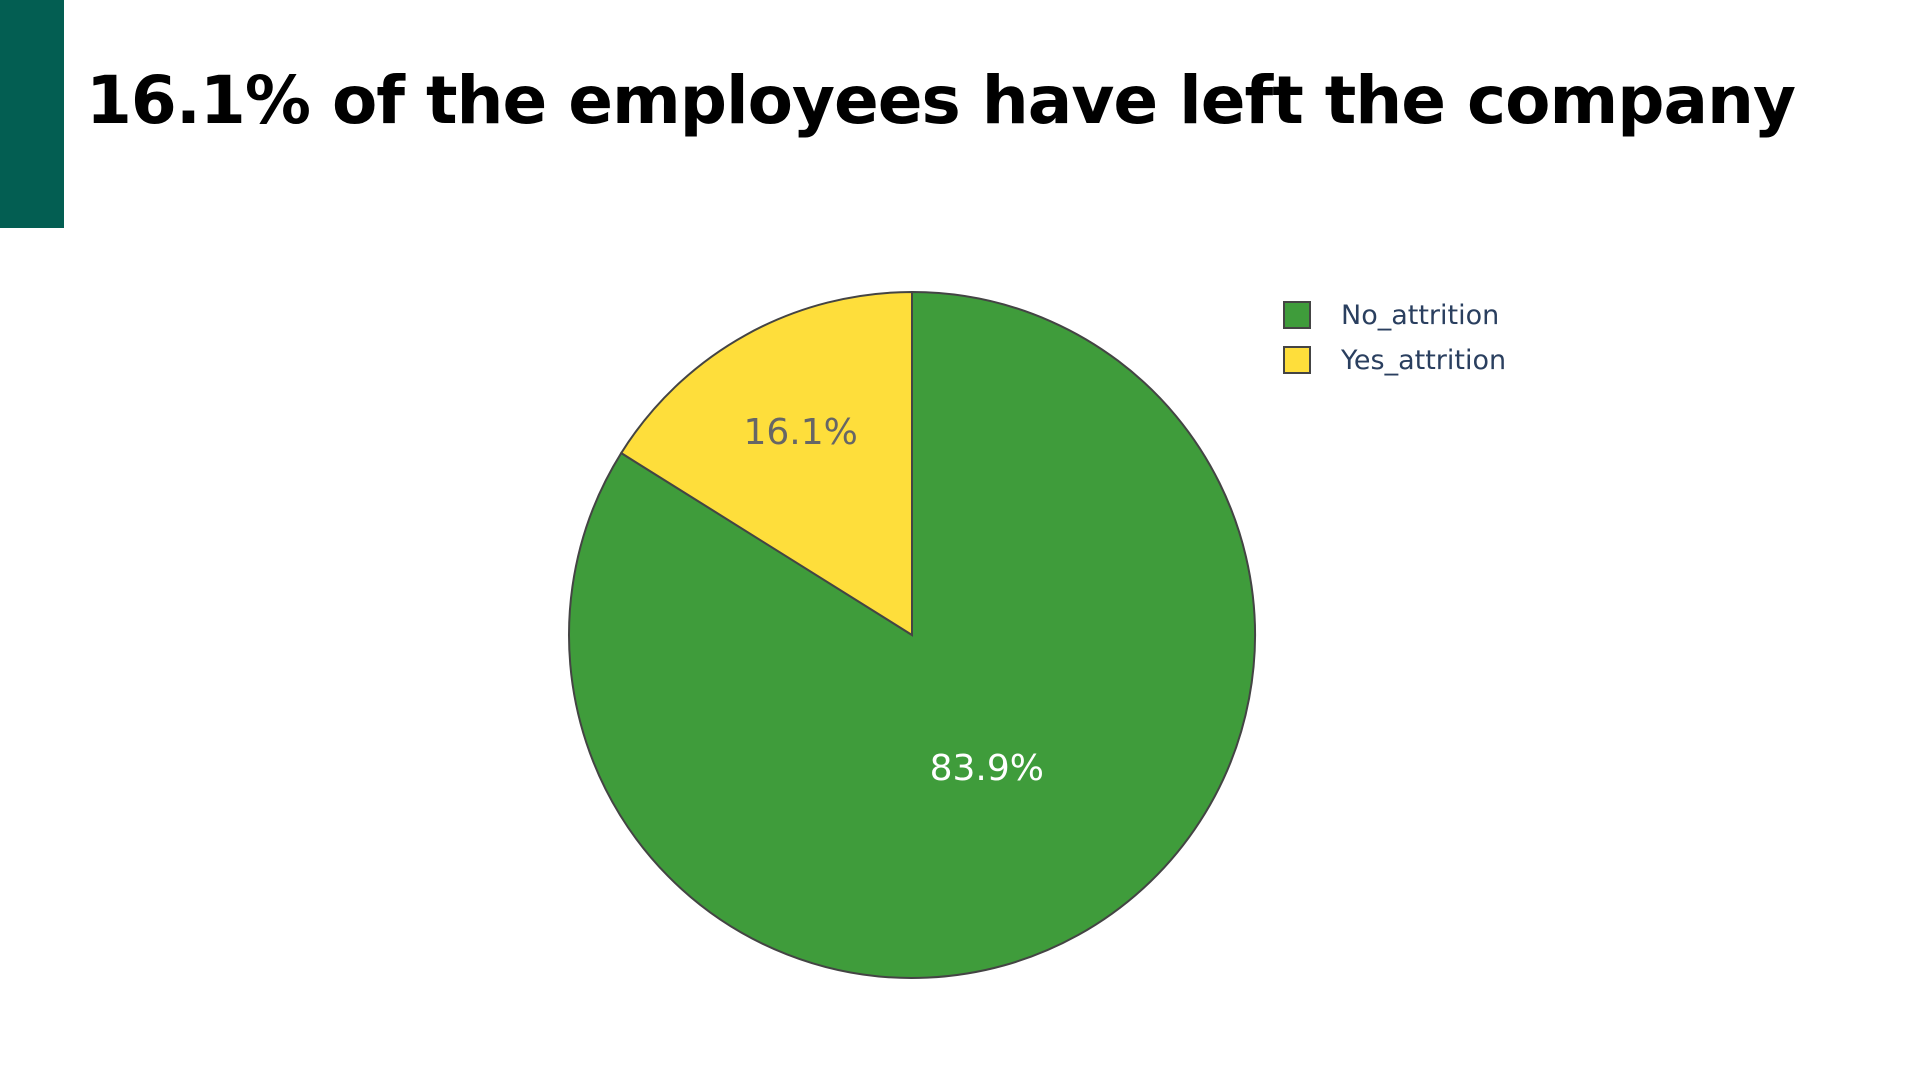  Describe the element at coordinates (1297, 360) in the screenshot. I see `legend-swatch-yes-attrition` at that location.